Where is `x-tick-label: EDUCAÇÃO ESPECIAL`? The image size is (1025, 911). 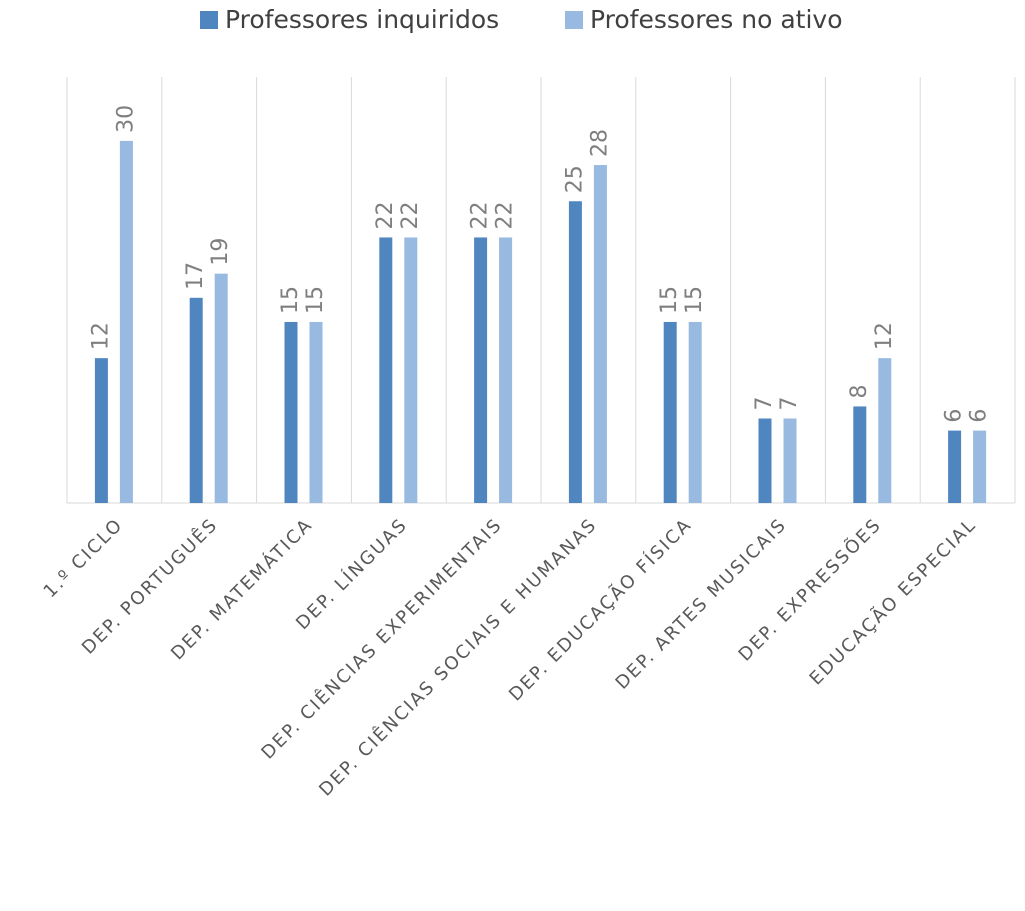
x-tick-label: EDUCAÇÃO ESPECIAL is located at coordinates (893, 602).